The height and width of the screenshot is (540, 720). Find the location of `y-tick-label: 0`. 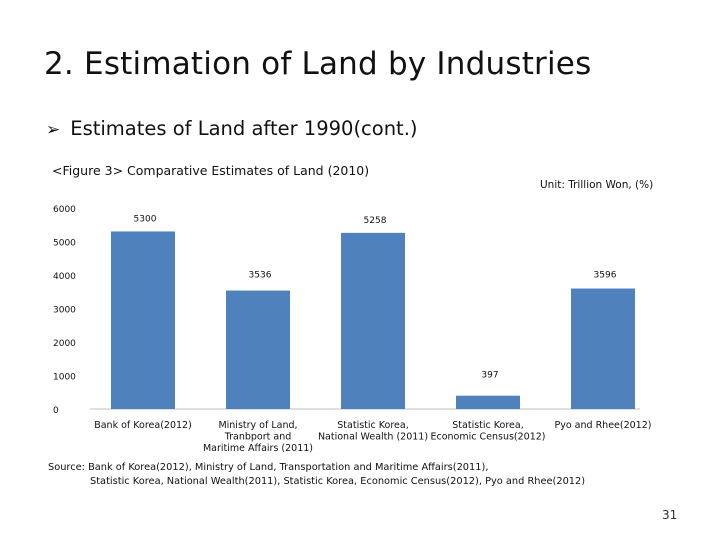

y-tick-label: 0 is located at coordinates (56, 411).